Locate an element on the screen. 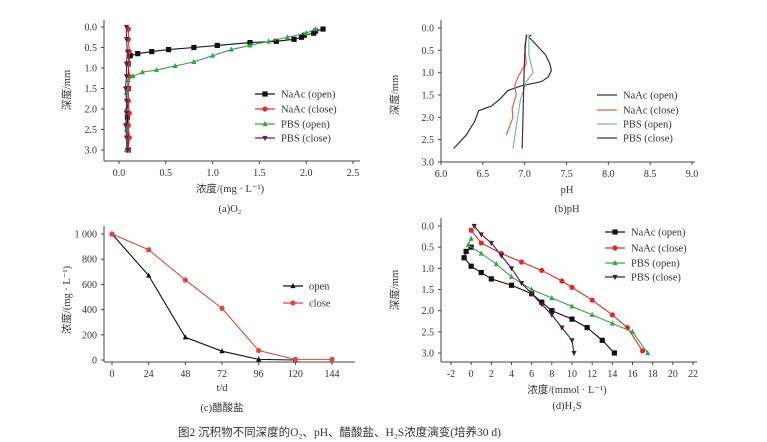  y-tick-label: 0 is located at coordinates (94, 361).